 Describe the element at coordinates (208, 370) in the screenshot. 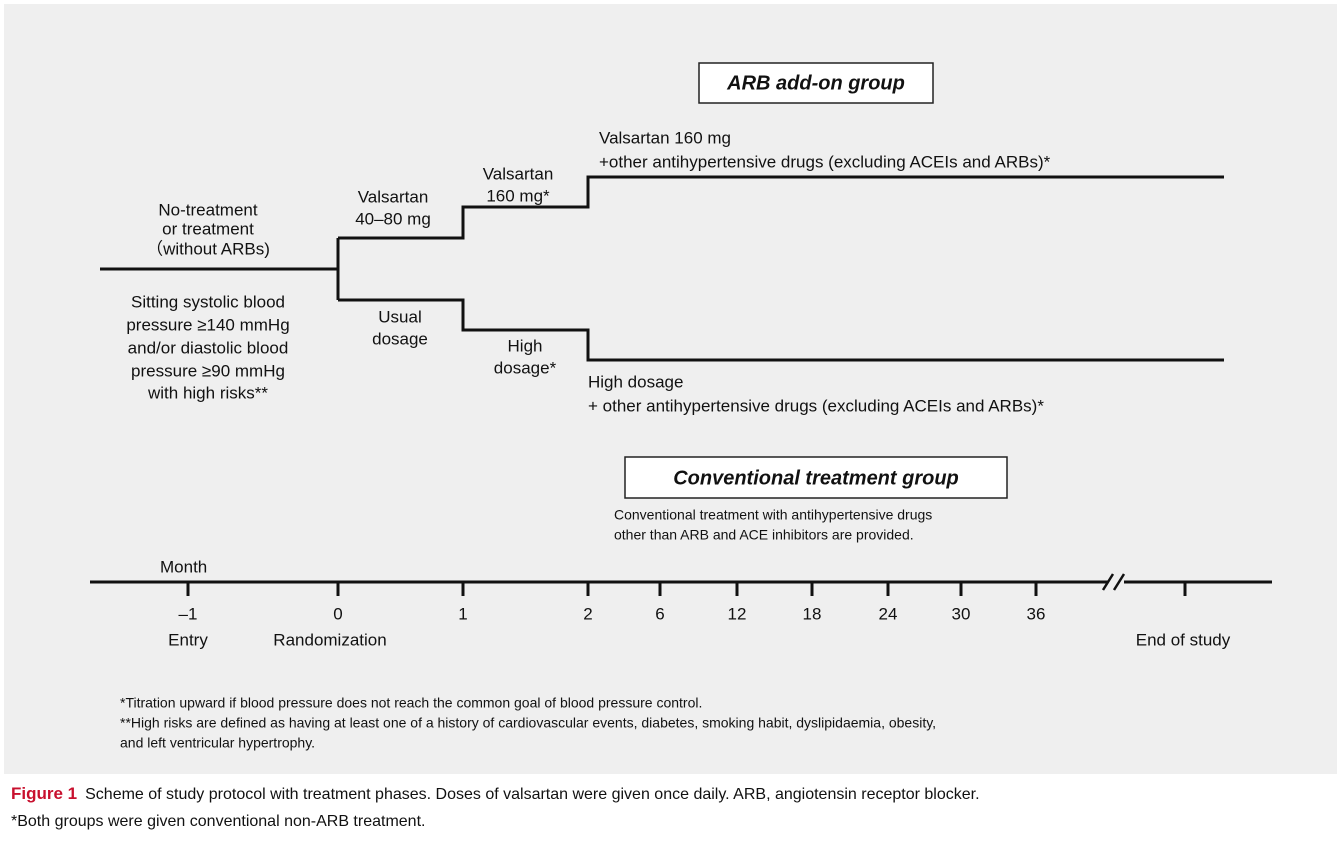

I see `criteria-text: pressure ≥90 mmHg` at that location.